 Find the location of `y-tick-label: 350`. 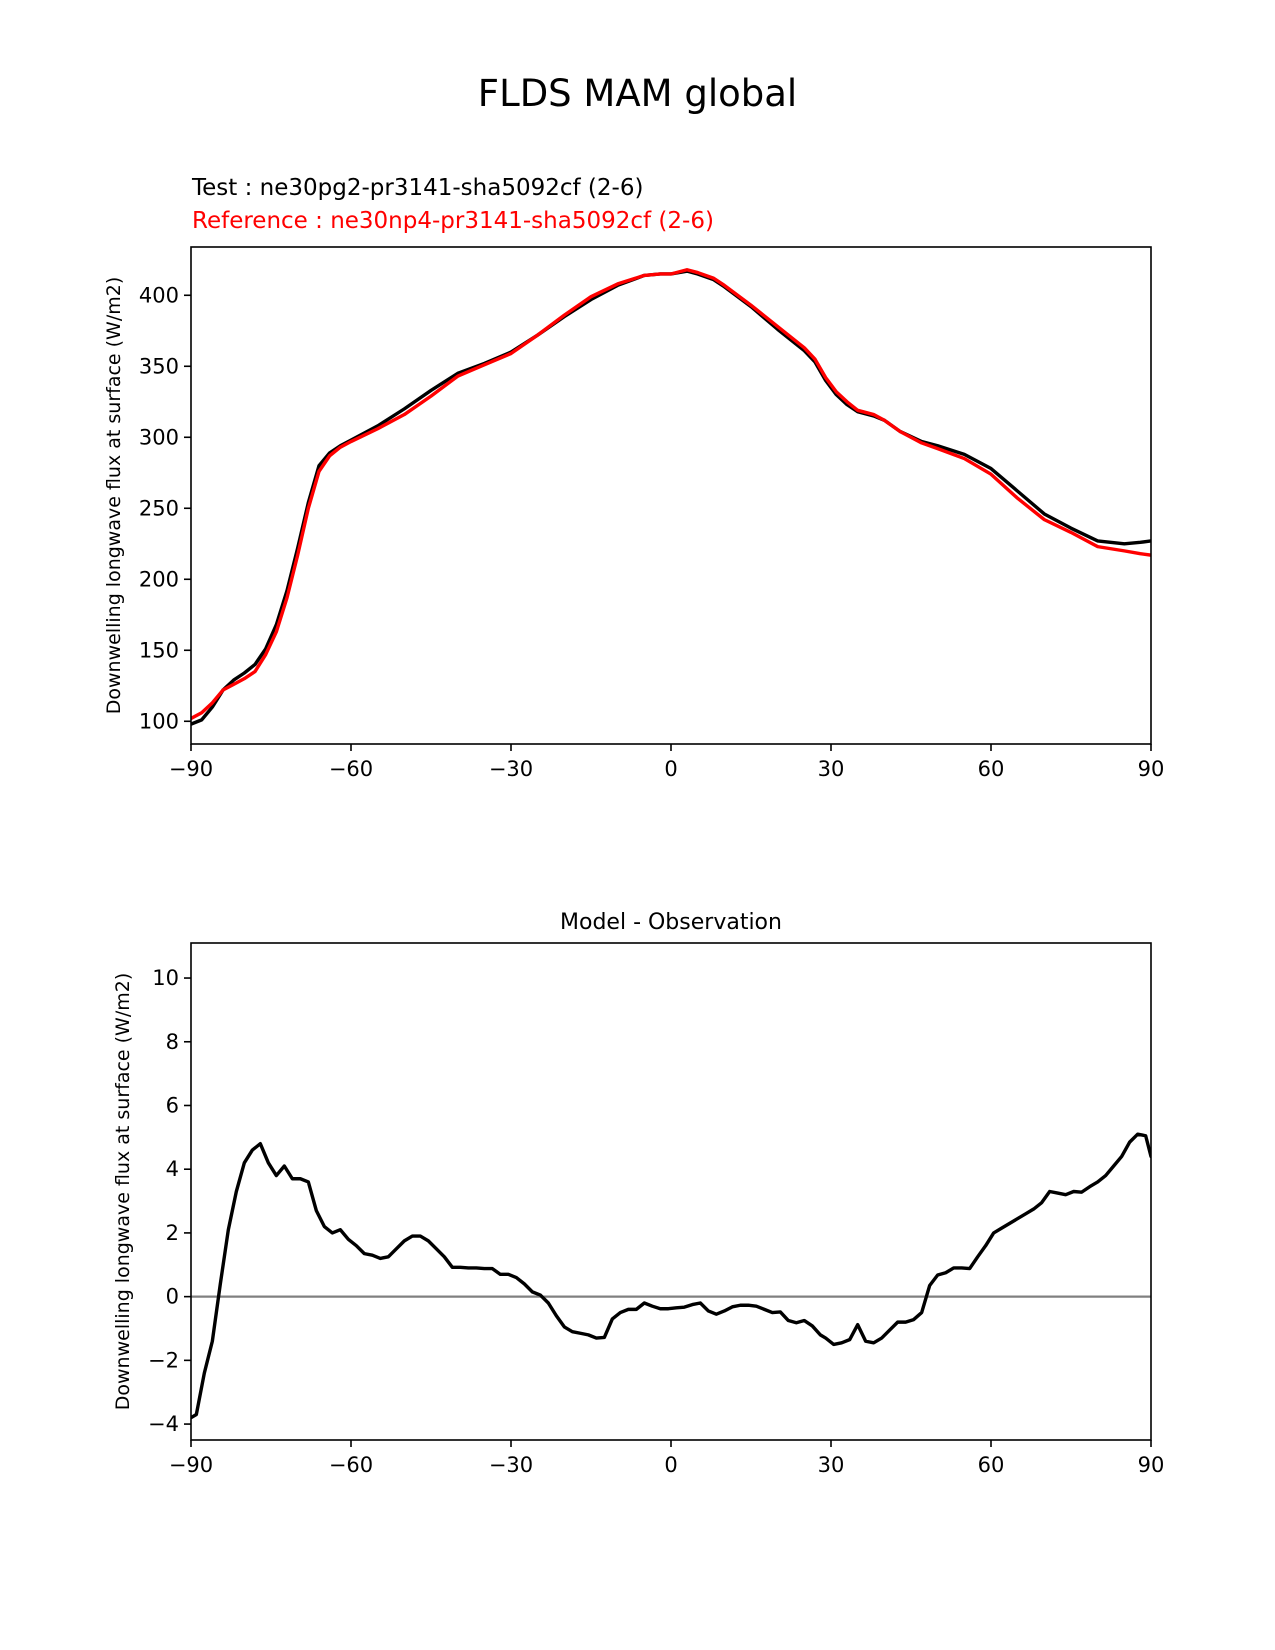

y-tick-label: 350 is located at coordinates (159, 366).